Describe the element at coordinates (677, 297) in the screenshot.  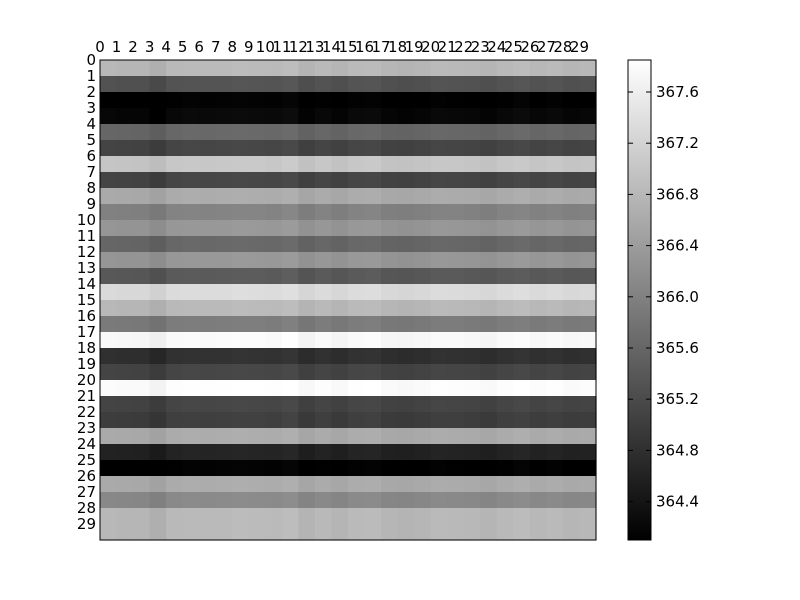
I see `colorbar-tick-label: 366.0` at that location.